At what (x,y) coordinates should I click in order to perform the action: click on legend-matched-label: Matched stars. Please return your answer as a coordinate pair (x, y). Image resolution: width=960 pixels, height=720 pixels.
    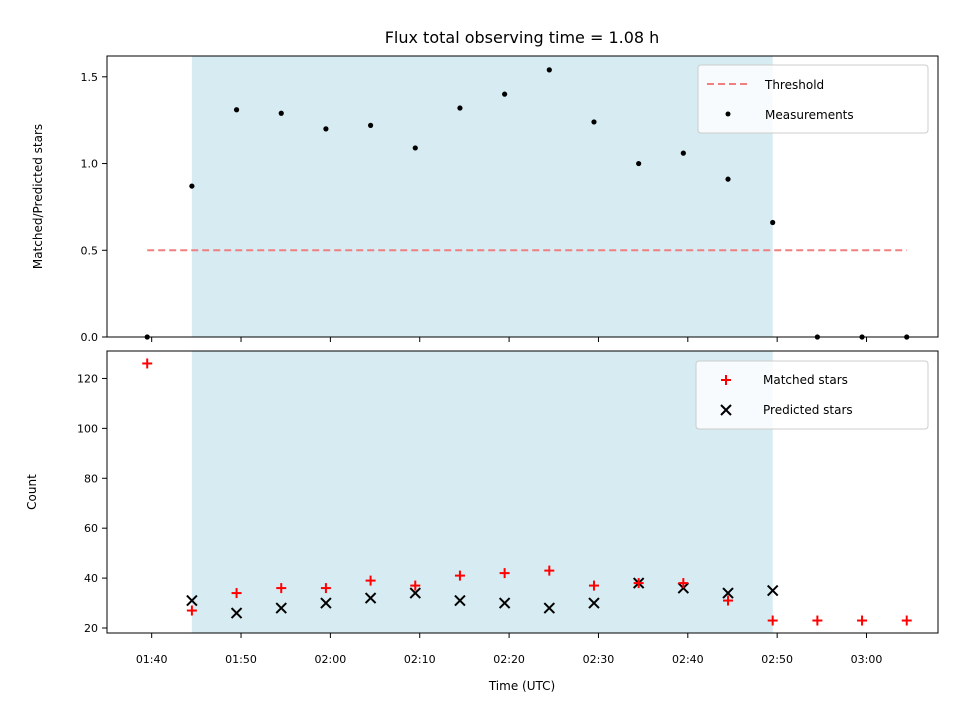
    Looking at the image, I should click on (805, 380).